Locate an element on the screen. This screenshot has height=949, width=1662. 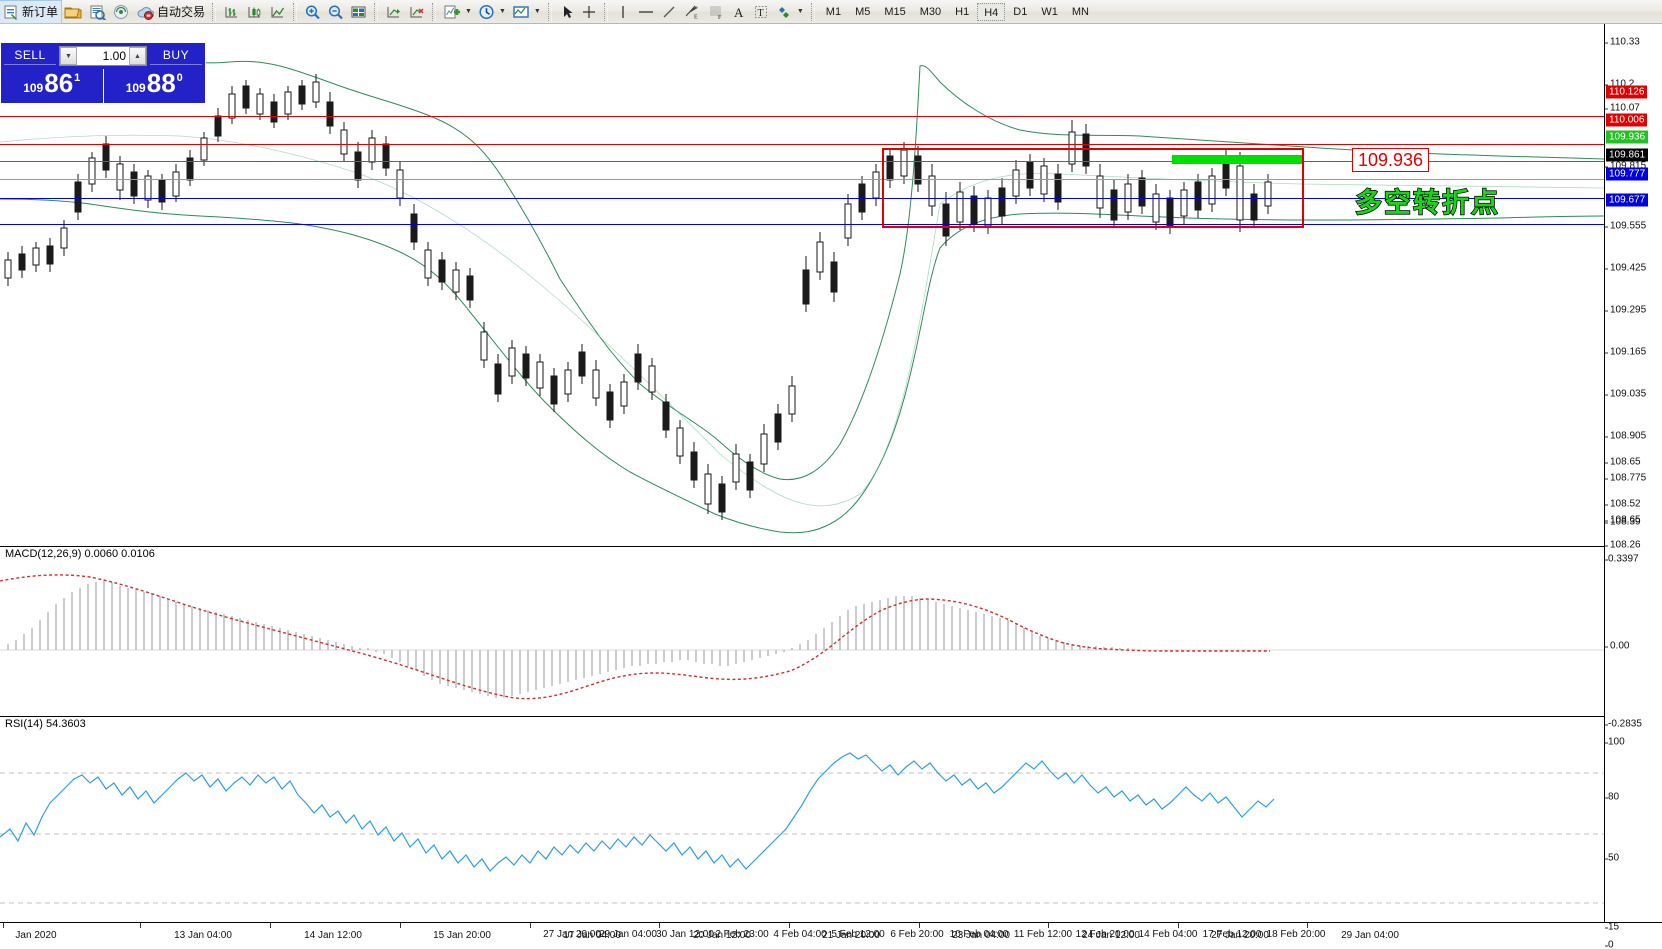
zoom-out-button is located at coordinates (335, 12).